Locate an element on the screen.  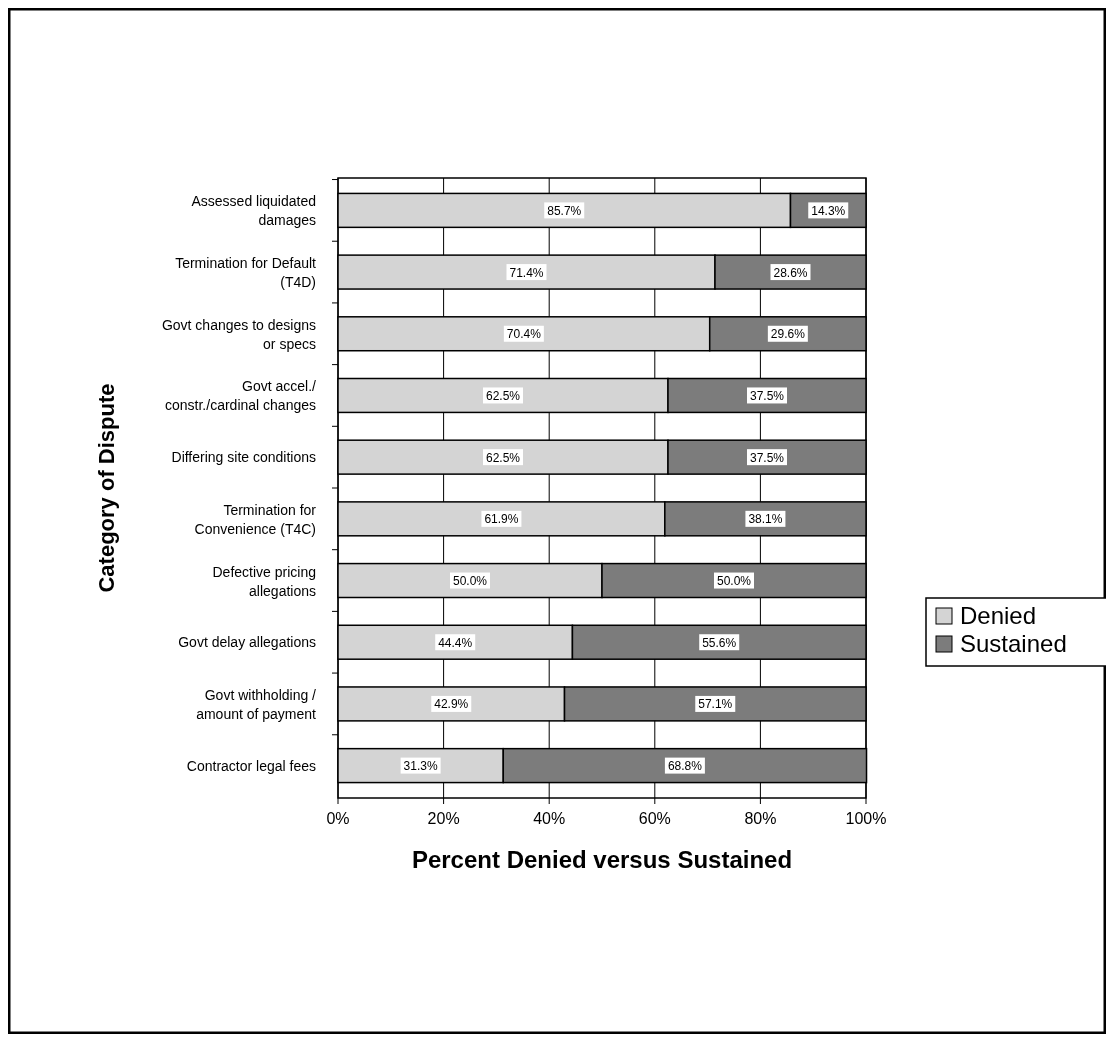
x-tick-label: 20% is located at coordinates (443, 818).